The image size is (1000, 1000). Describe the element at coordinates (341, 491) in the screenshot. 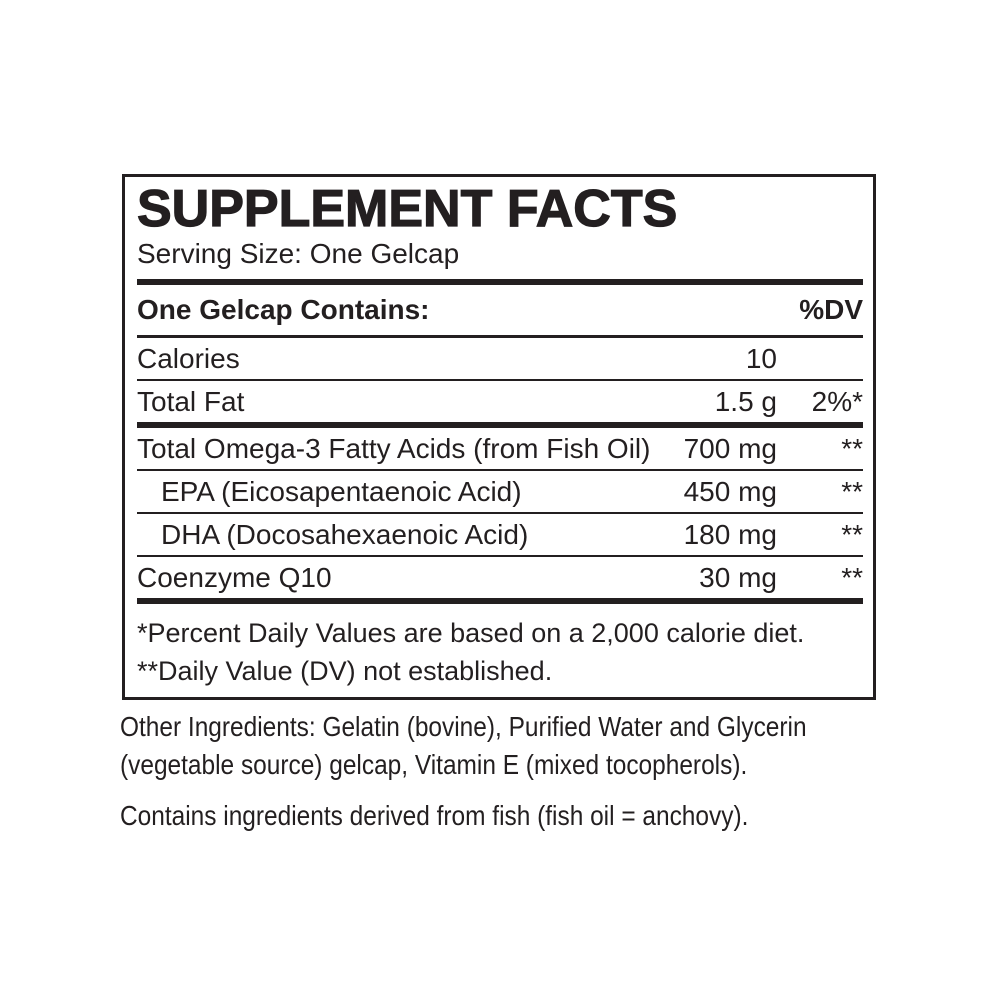

I see `nutrient-name: EPA (Eicosapentaenoic Acid)` at that location.